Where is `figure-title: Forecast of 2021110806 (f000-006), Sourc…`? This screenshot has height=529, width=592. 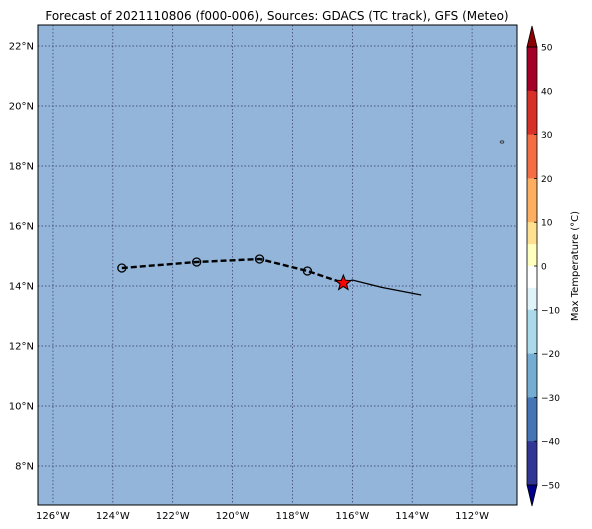 figure-title: Forecast of 2021110806 (f000-006), Sourc… is located at coordinates (276, 16).